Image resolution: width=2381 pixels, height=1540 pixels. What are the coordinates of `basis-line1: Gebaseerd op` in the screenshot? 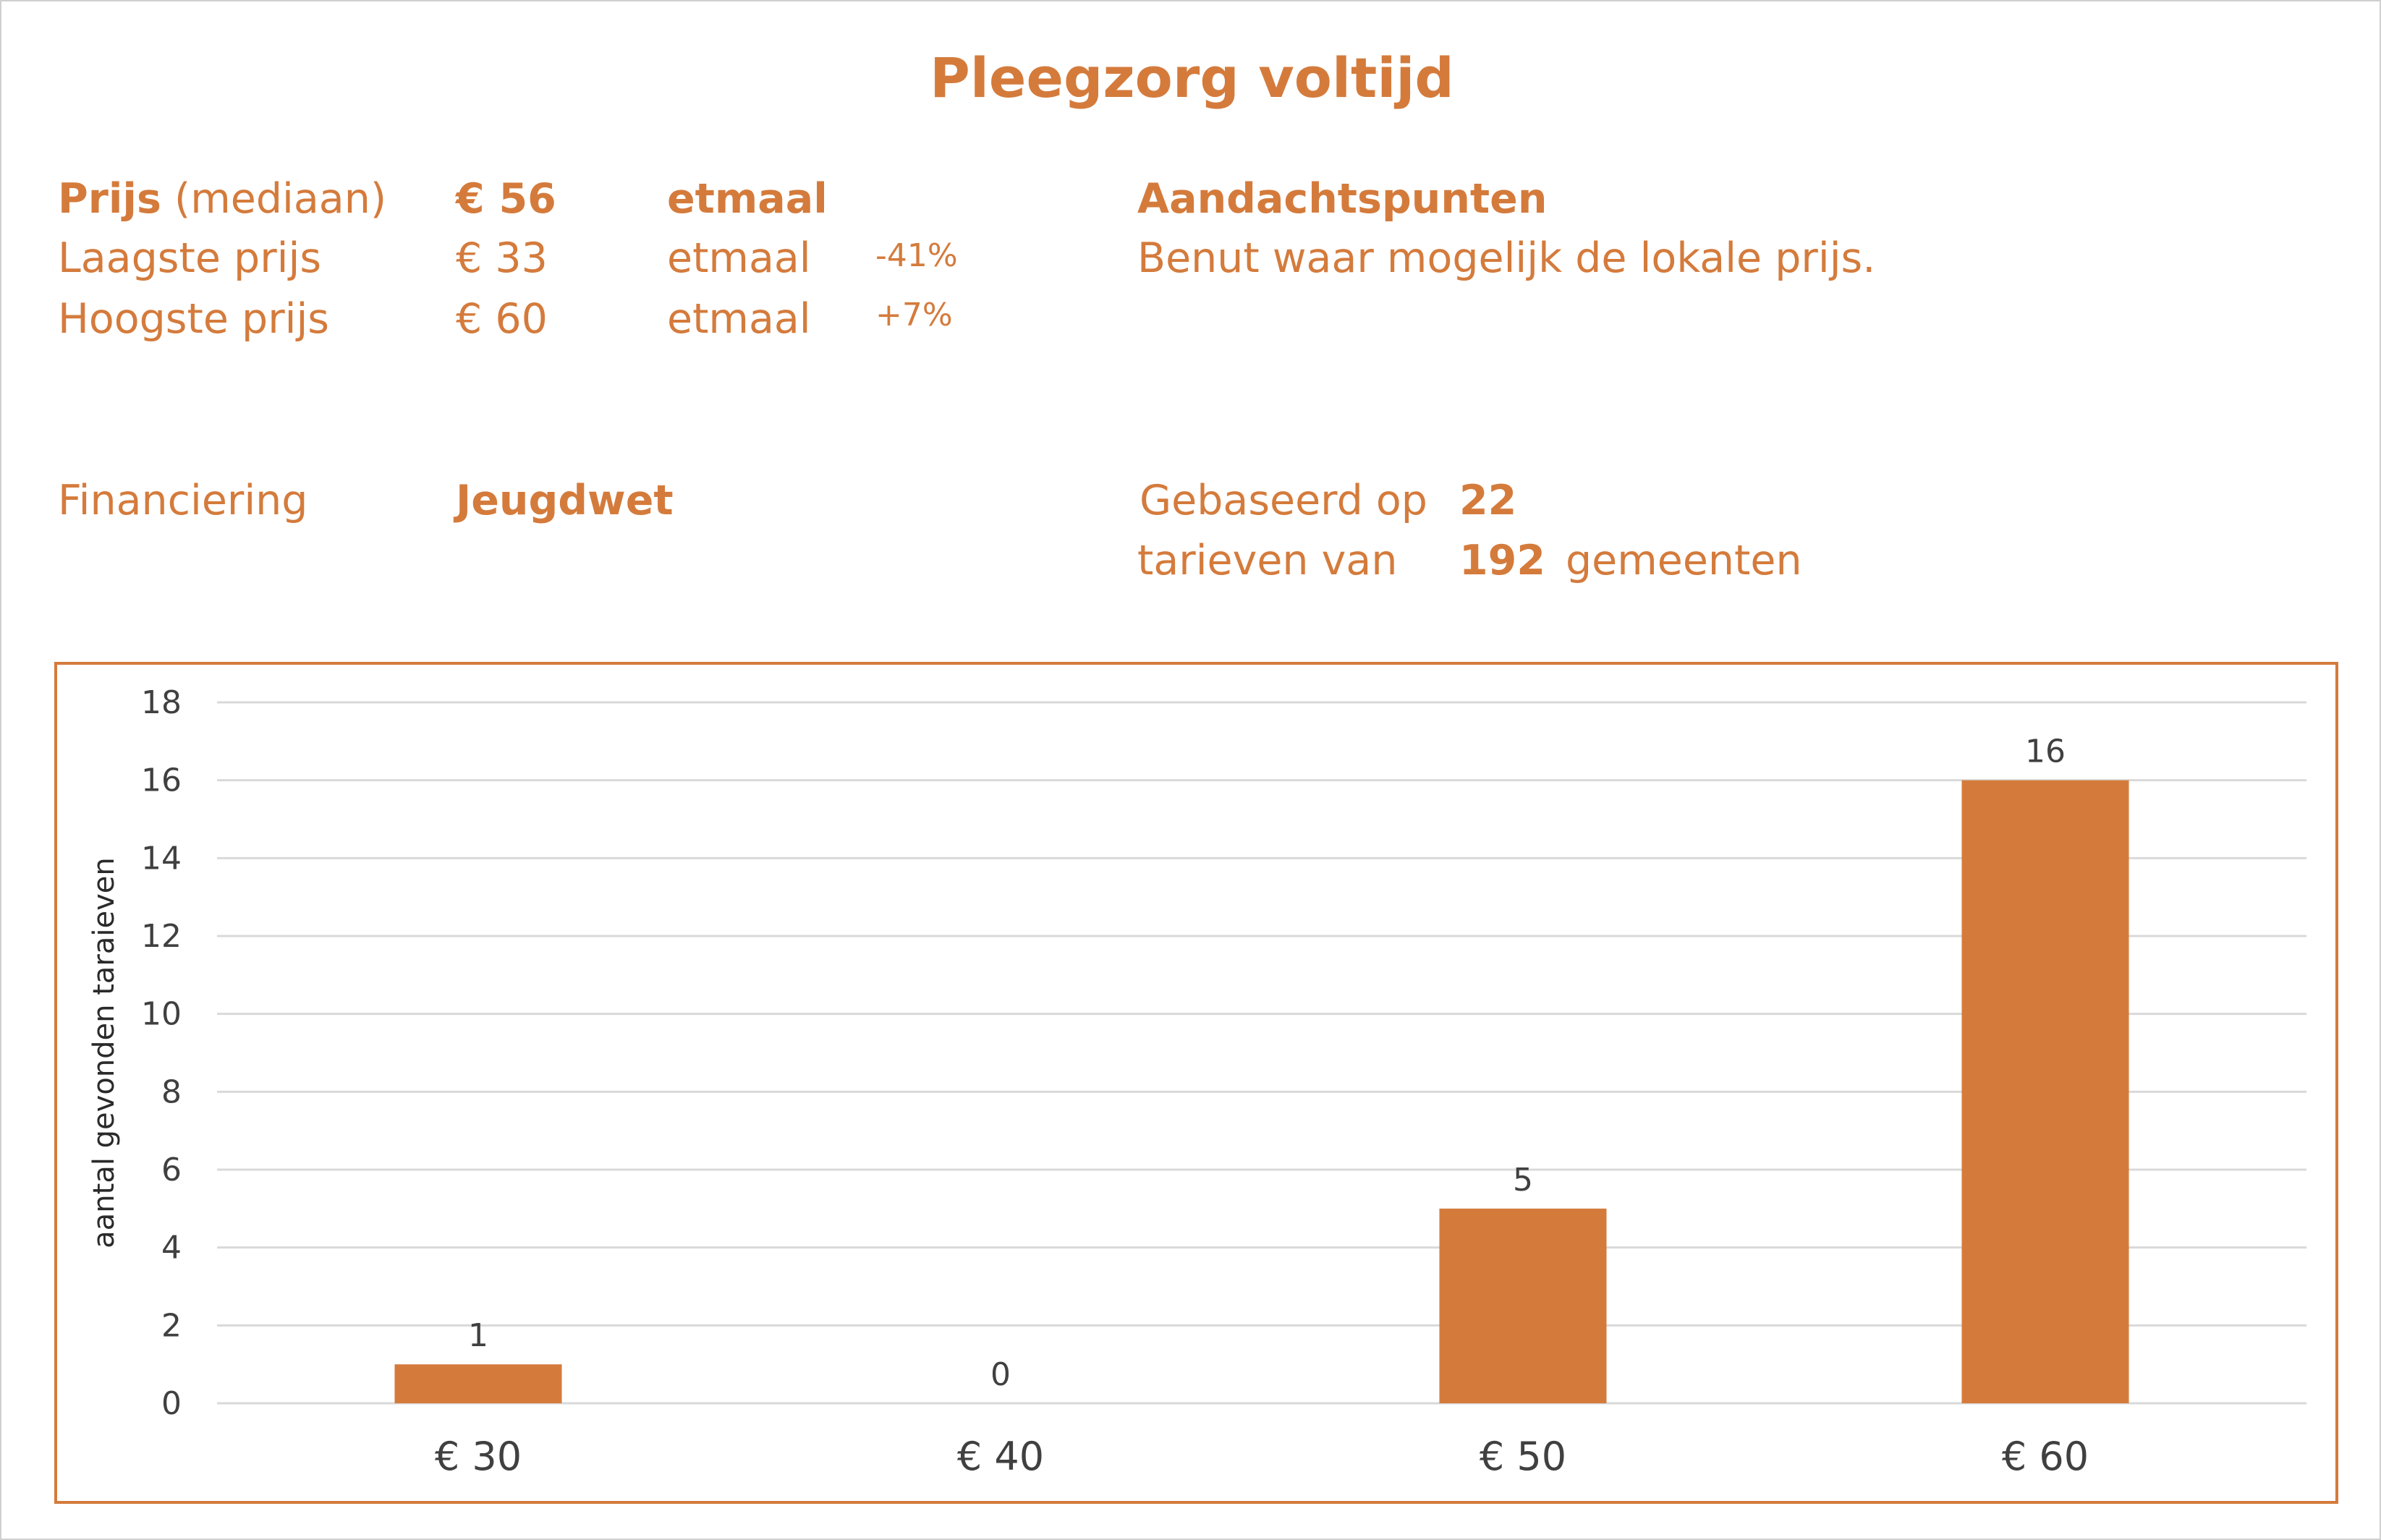 It's located at (1283, 500).